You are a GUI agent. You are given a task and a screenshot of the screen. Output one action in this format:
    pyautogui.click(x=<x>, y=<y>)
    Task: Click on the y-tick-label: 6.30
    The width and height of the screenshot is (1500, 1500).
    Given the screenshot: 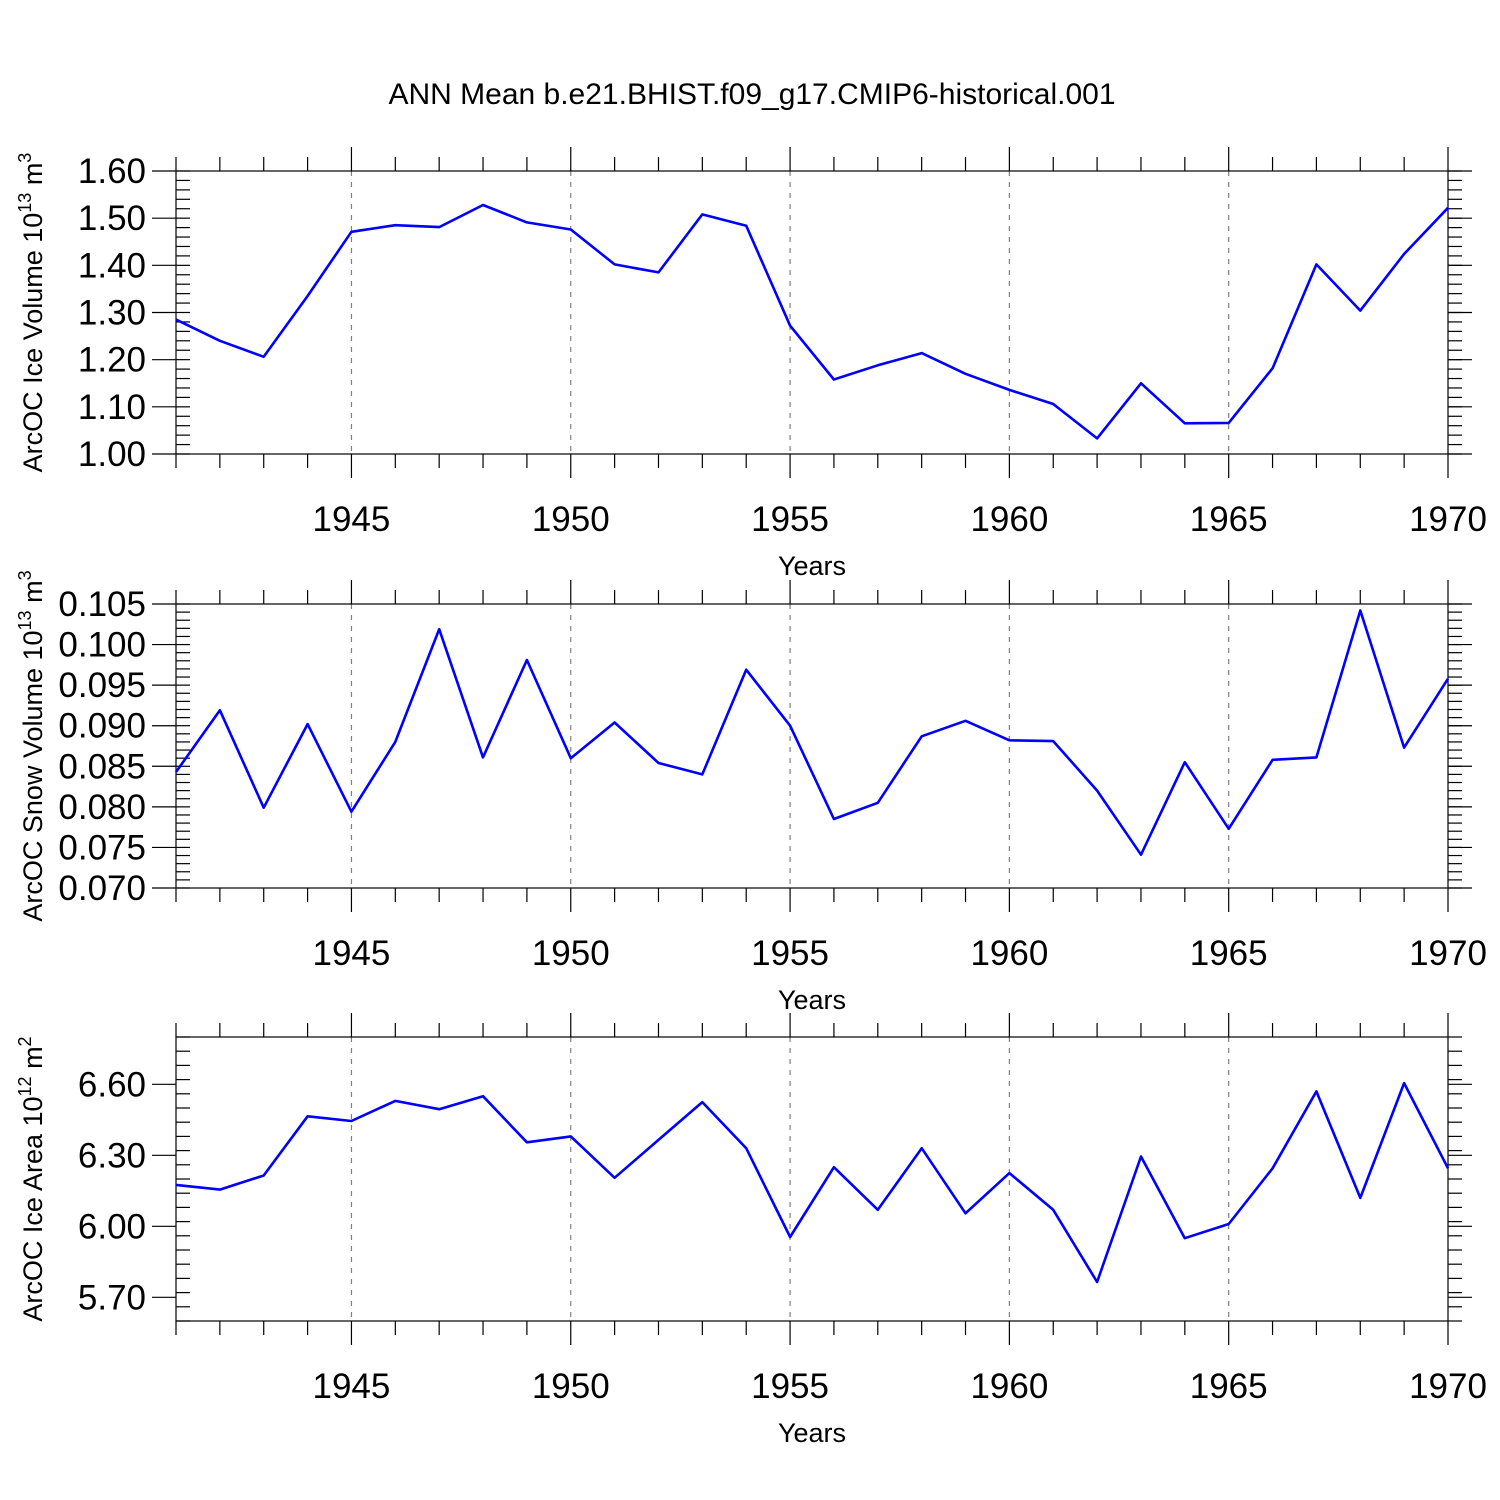 What is the action you would take?
    pyautogui.click(x=112, y=1155)
    